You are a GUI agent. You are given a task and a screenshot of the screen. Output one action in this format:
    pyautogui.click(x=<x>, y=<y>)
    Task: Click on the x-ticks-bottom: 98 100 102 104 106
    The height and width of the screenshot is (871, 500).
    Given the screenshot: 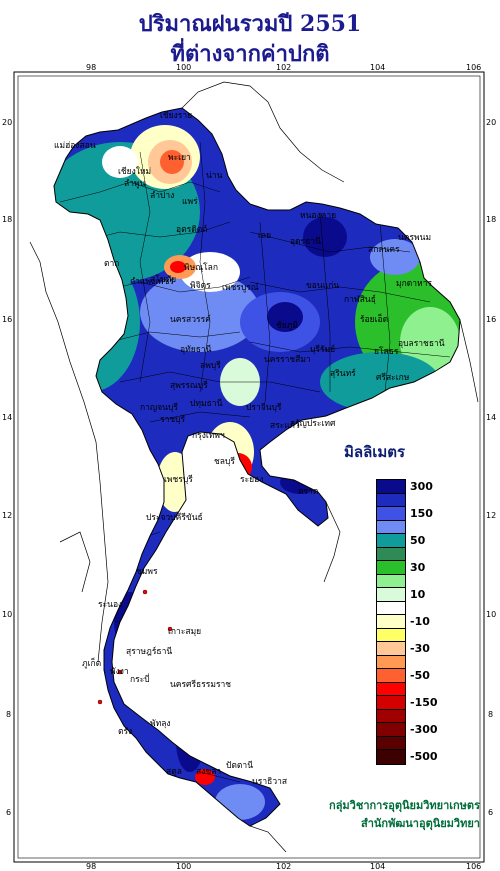 What is the action you would take?
    pyautogui.click(x=283, y=866)
    